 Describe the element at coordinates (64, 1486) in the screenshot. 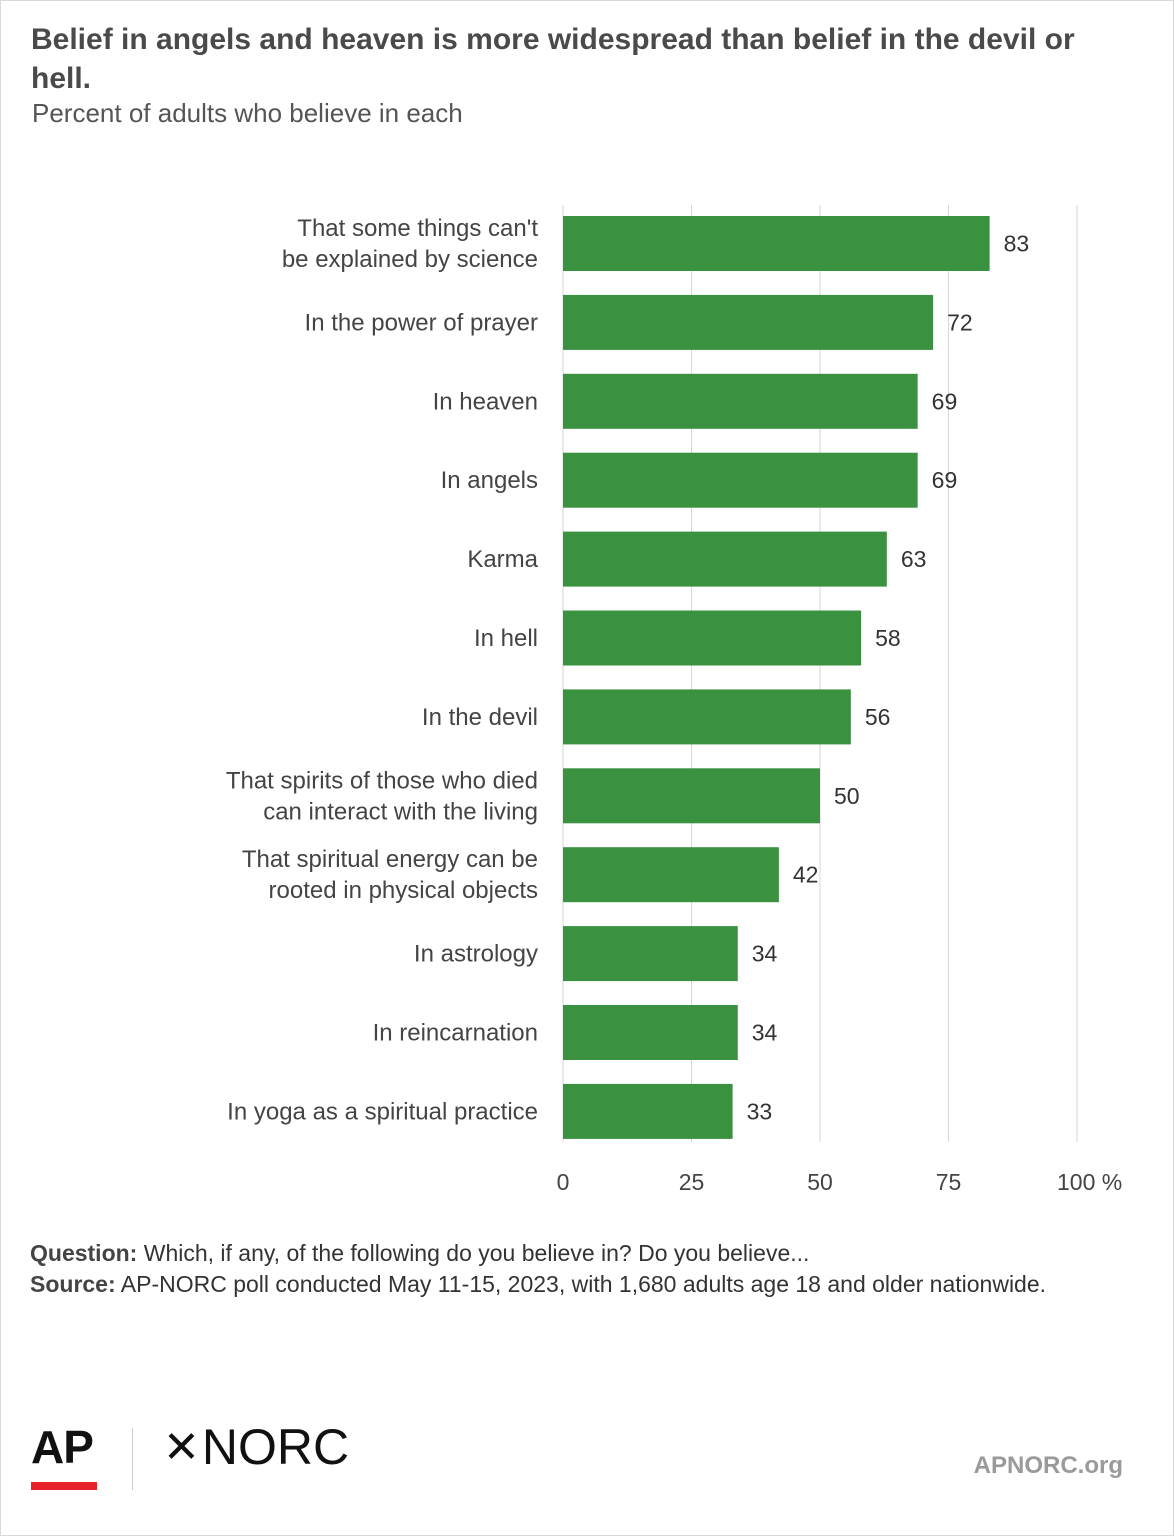

I see `ap-logo-underline` at that location.